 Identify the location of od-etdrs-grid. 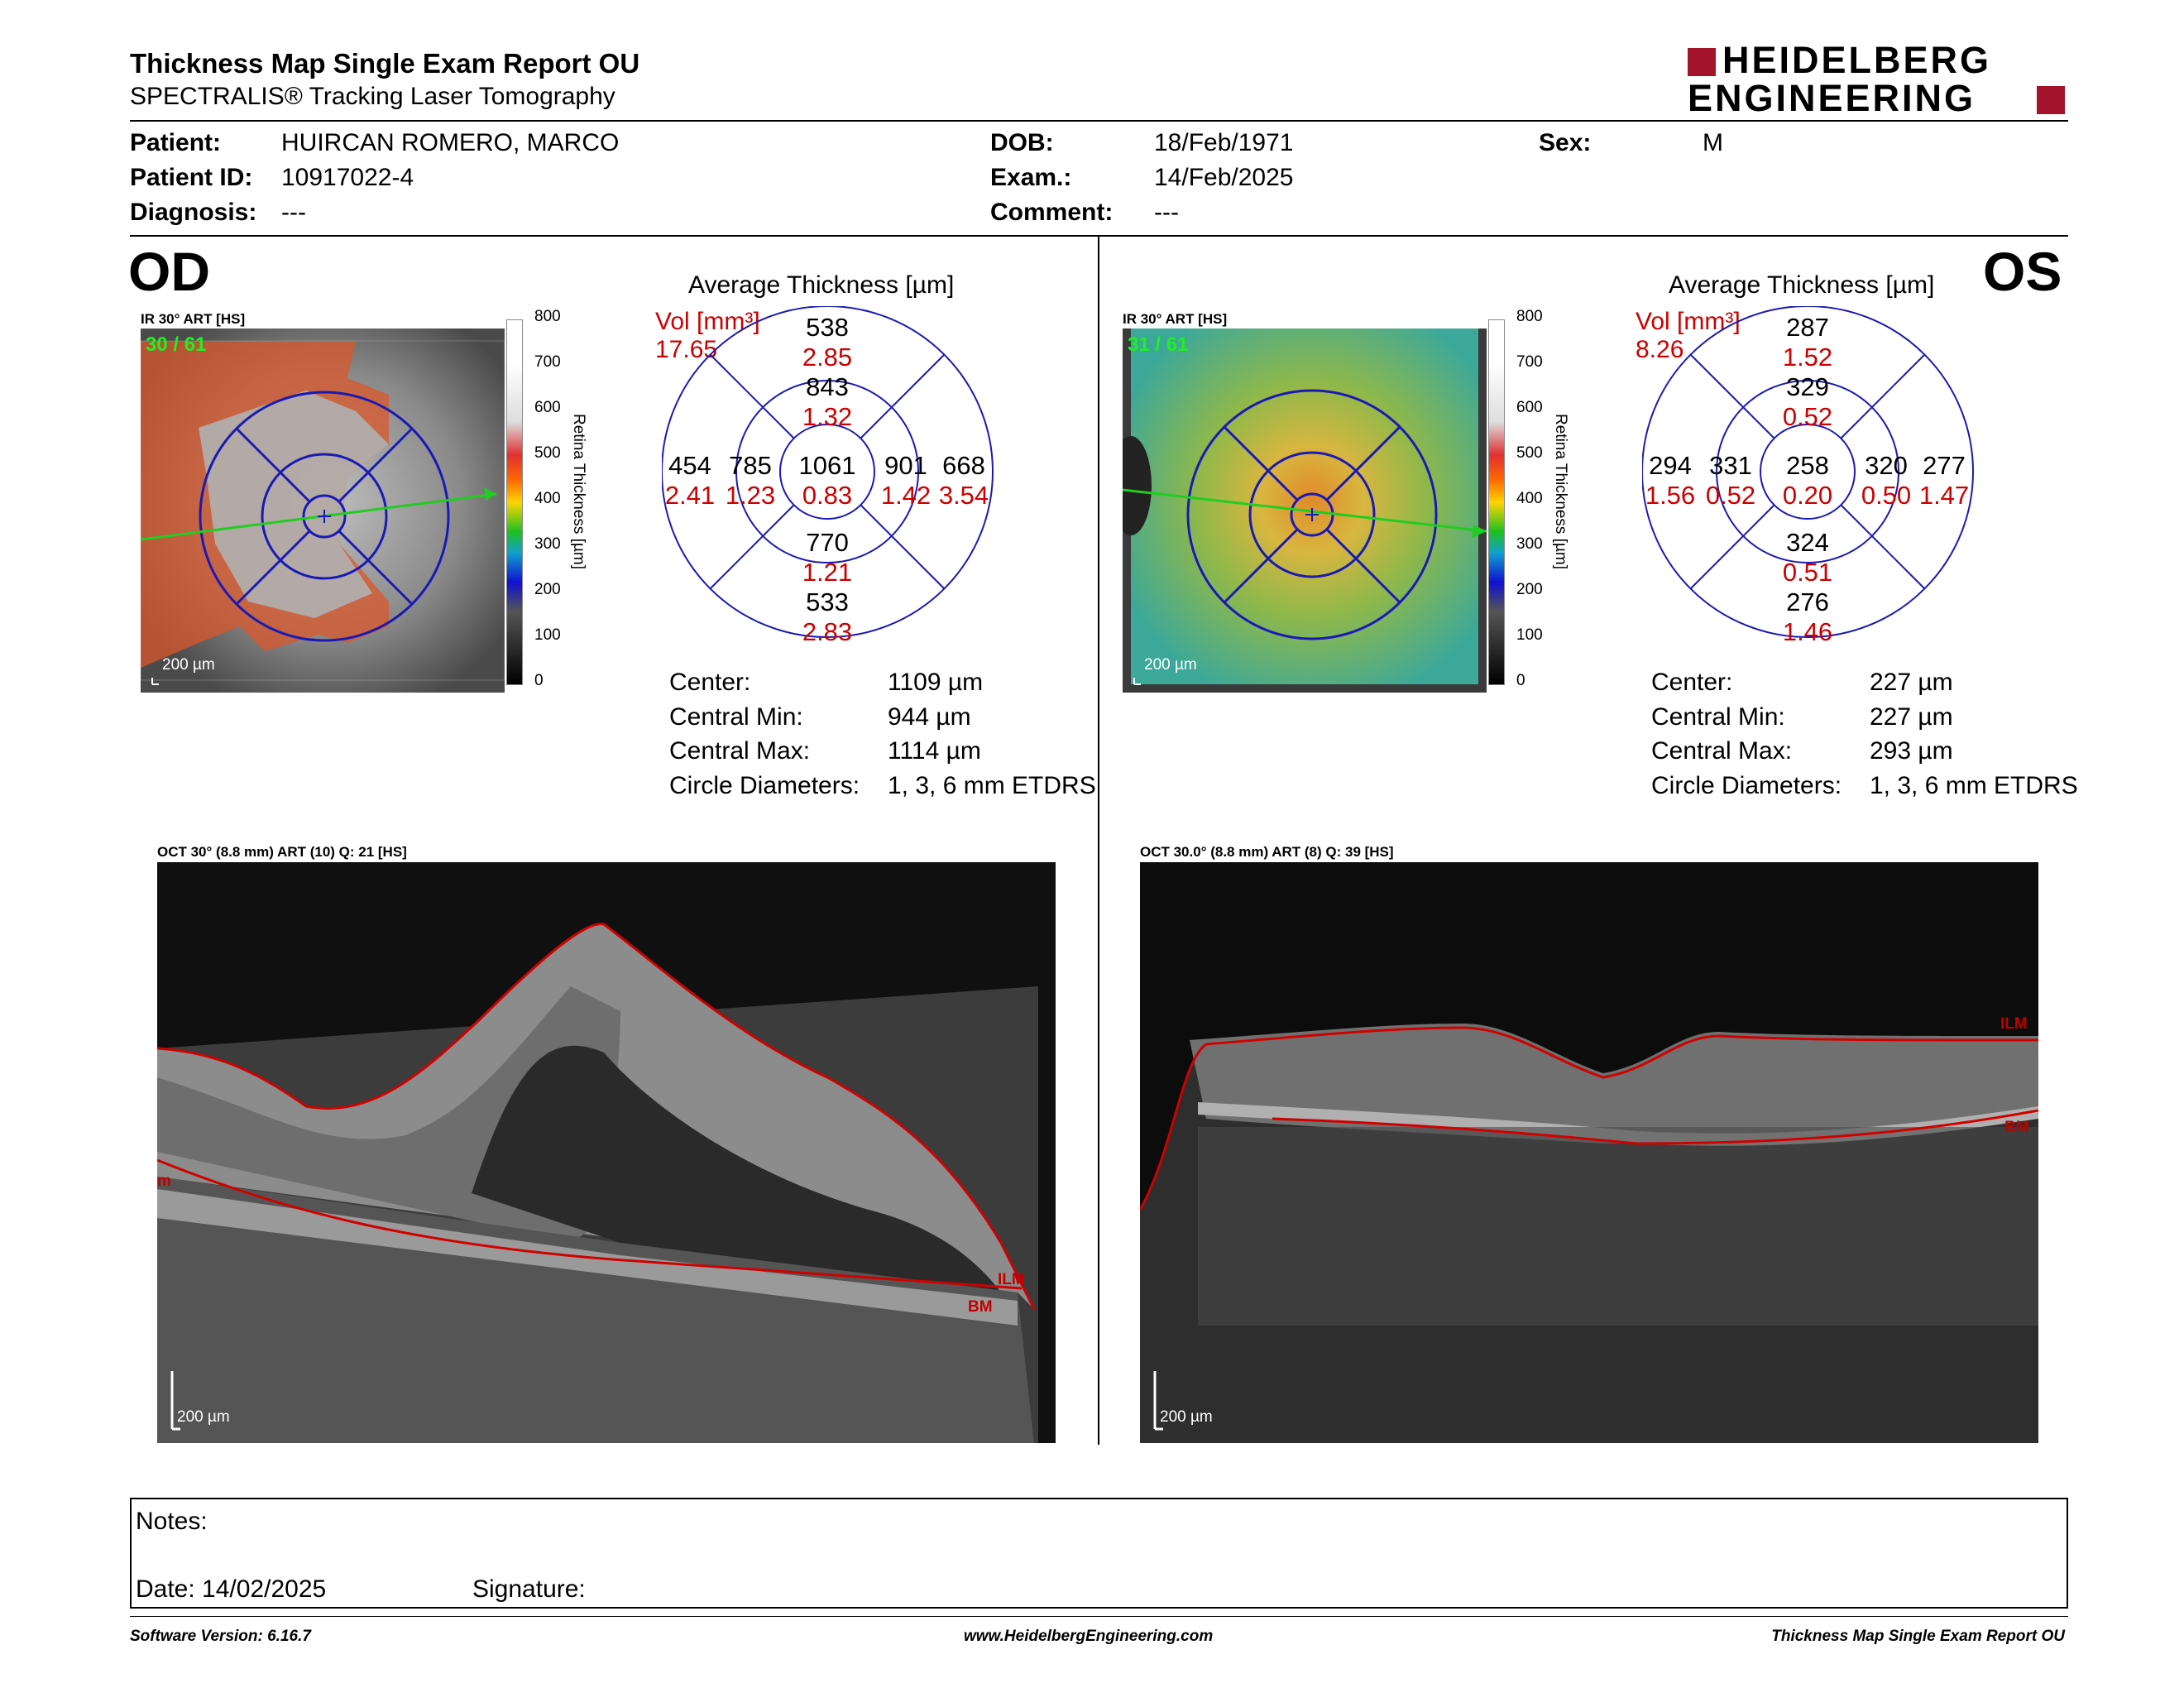
(828, 472).